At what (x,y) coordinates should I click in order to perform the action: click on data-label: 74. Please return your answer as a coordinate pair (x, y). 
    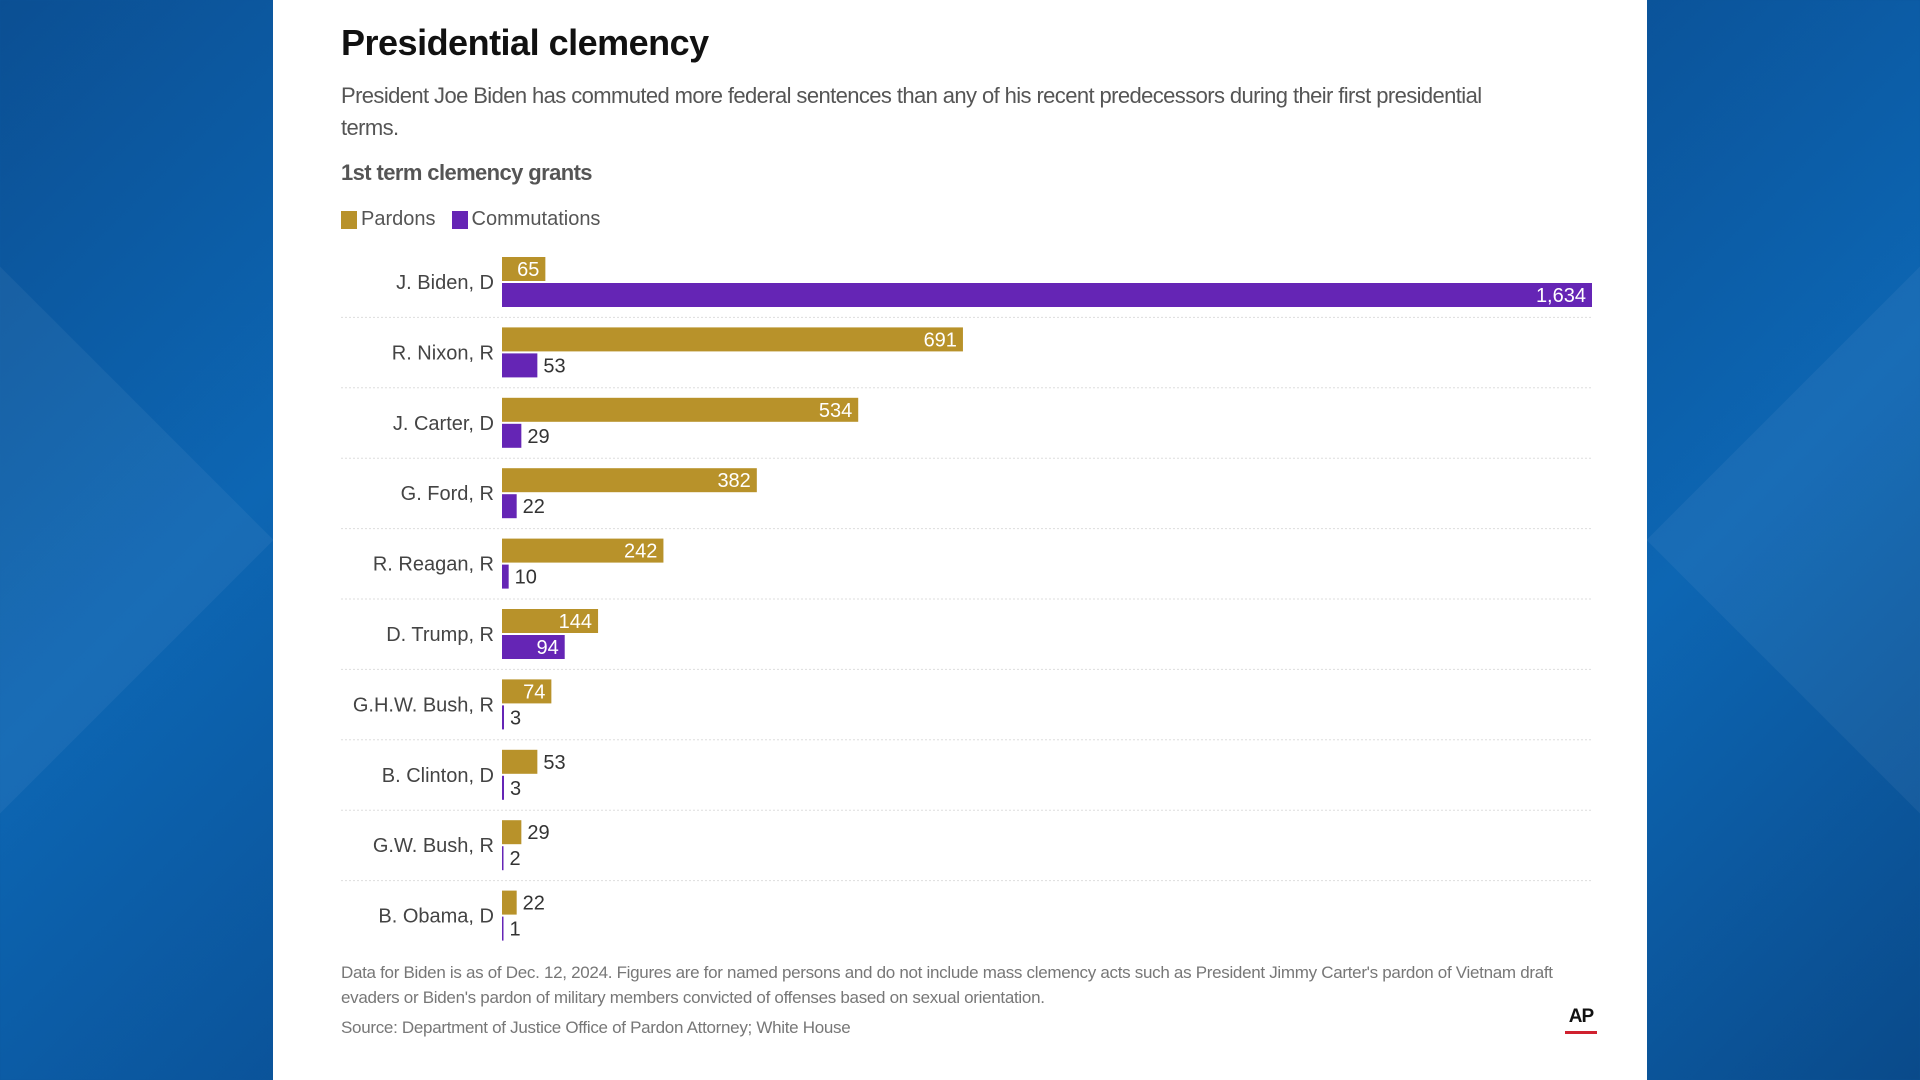
    Looking at the image, I should click on (534, 692).